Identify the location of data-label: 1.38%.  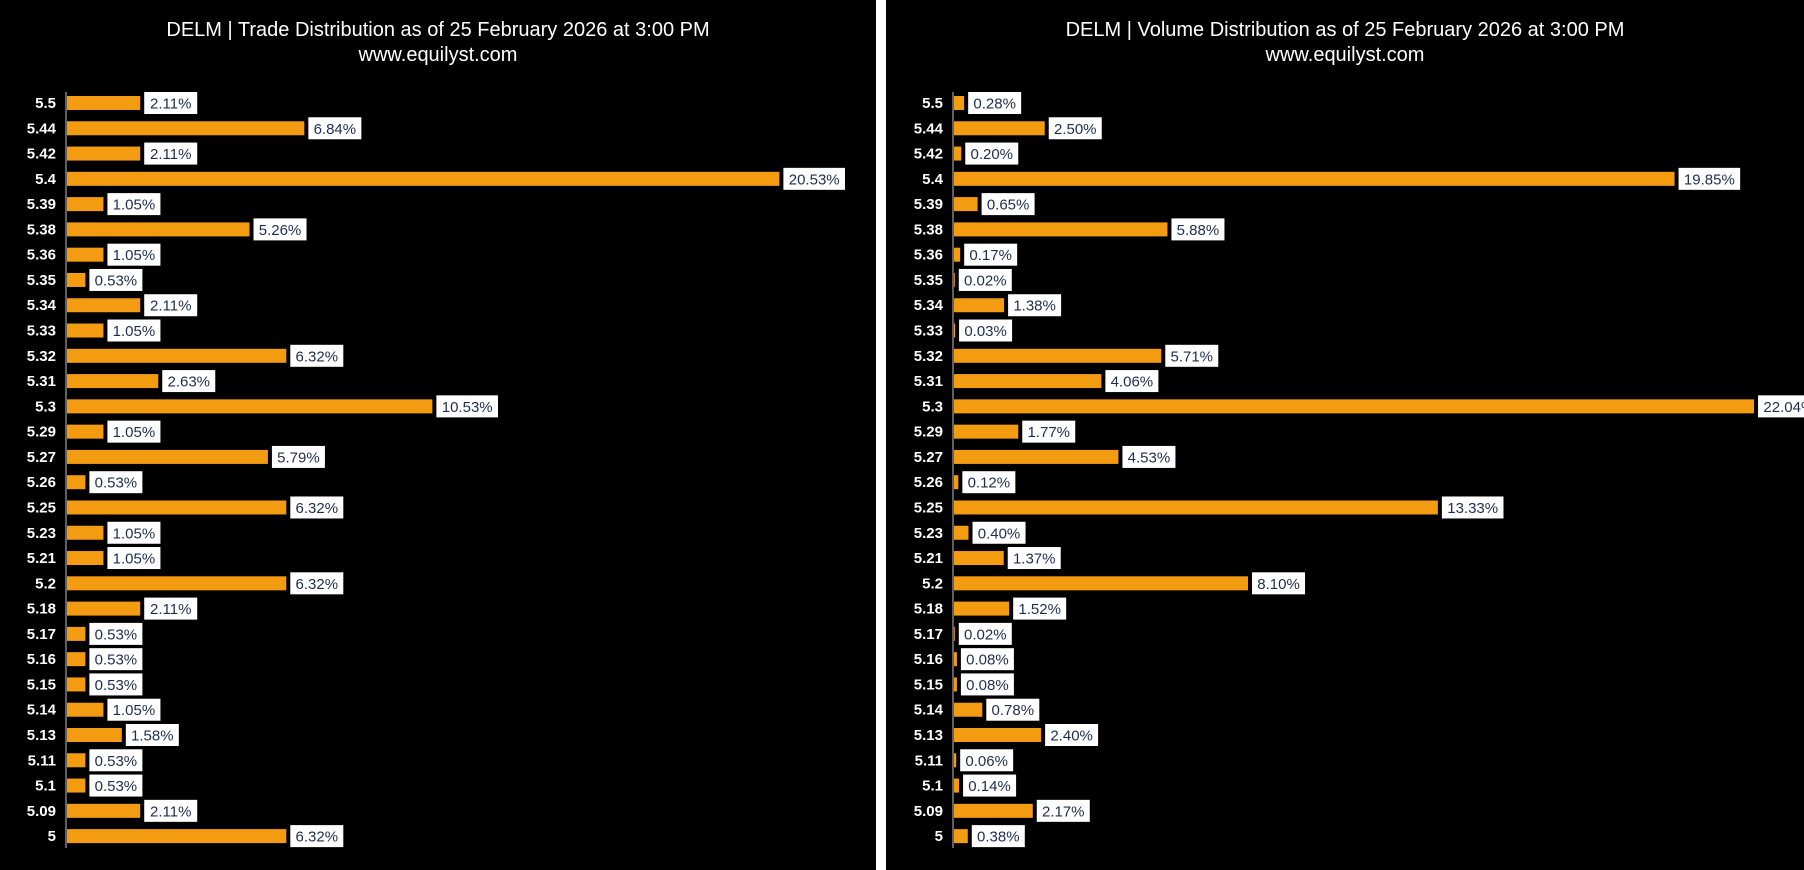
(1034, 306).